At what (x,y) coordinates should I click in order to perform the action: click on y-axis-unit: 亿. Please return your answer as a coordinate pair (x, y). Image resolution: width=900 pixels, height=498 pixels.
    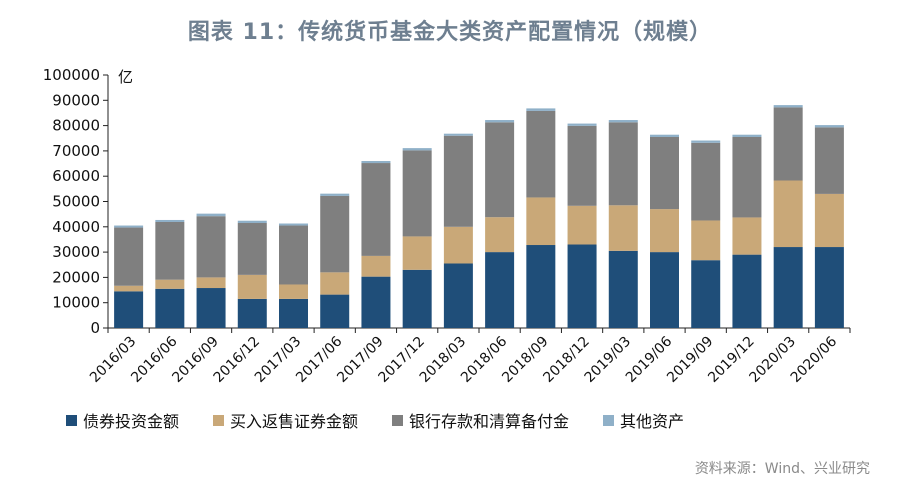
    Looking at the image, I should click on (126, 77).